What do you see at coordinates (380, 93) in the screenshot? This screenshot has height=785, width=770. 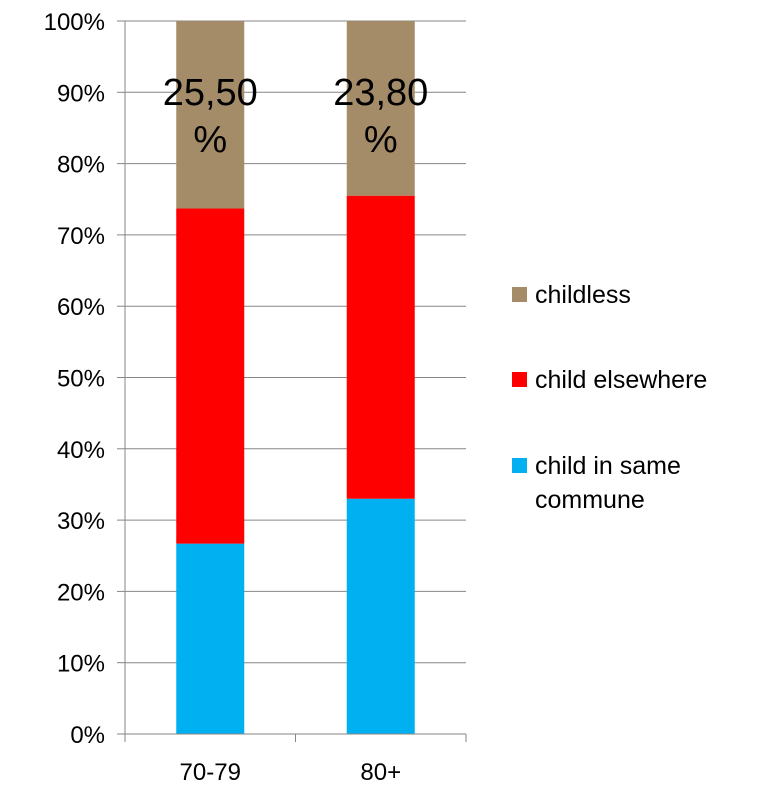 I see `data-label-line1: 23,80` at bounding box center [380, 93].